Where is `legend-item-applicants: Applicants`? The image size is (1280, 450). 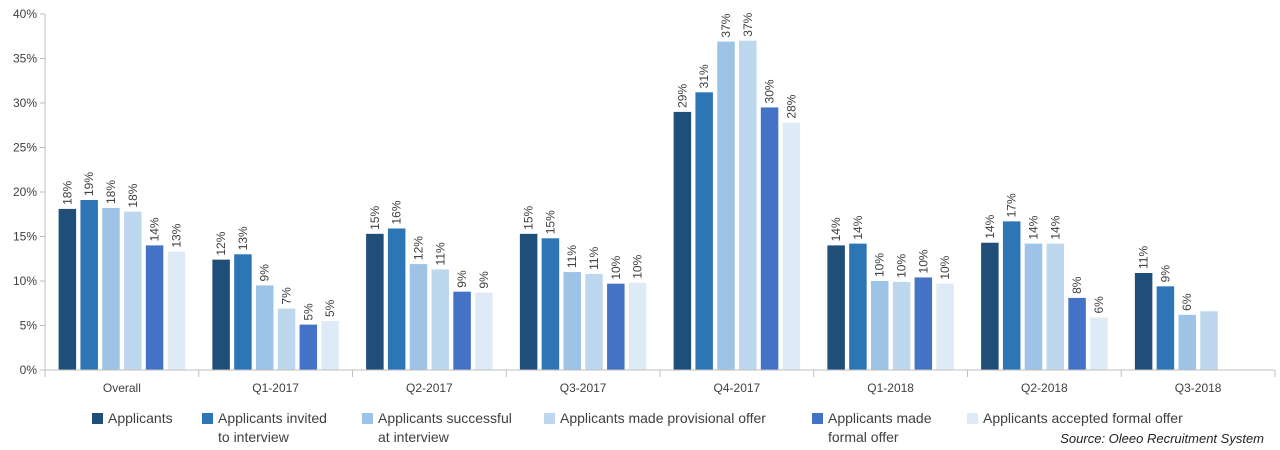
legend-item-applicants: Applicants is located at coordinates (132, 418).